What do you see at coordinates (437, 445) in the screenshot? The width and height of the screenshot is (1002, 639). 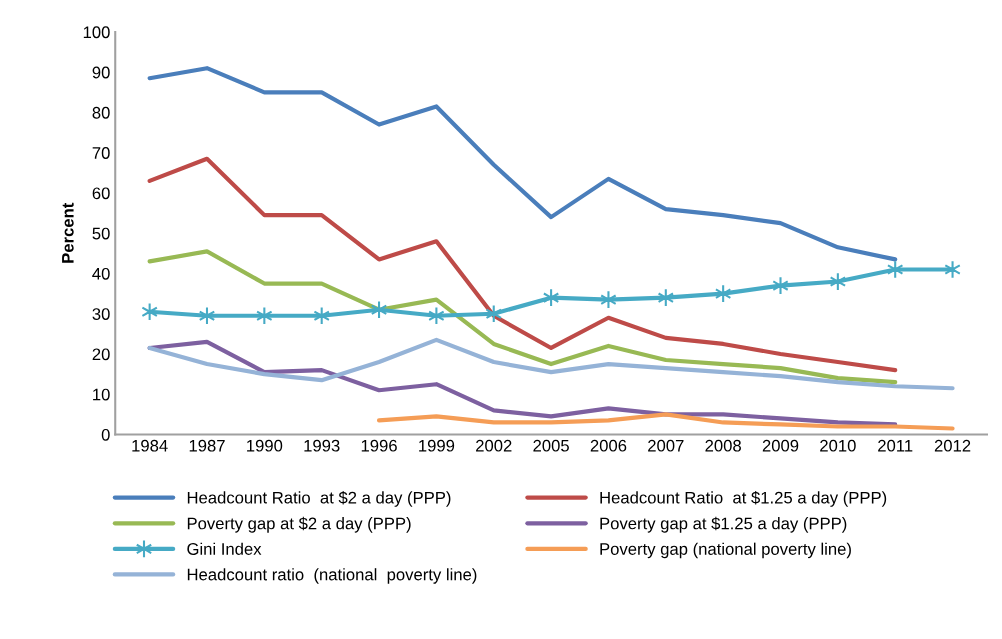 I see `x-tick-label: 1999` at bounding box center [437, 445].